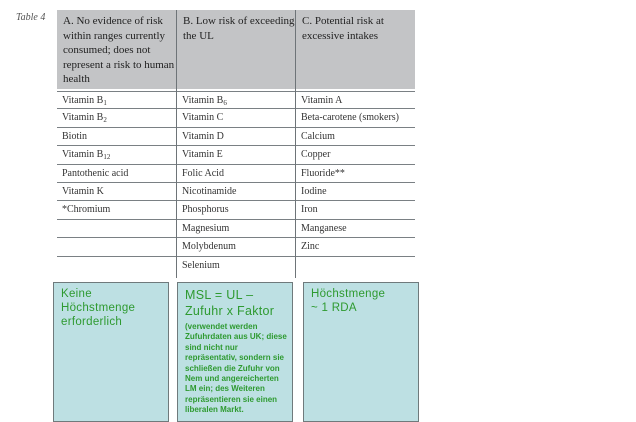 Image resolution: width=636 pixels, height=422 pixels. I want to click on table-cell: Iodine, so click(314, 191).